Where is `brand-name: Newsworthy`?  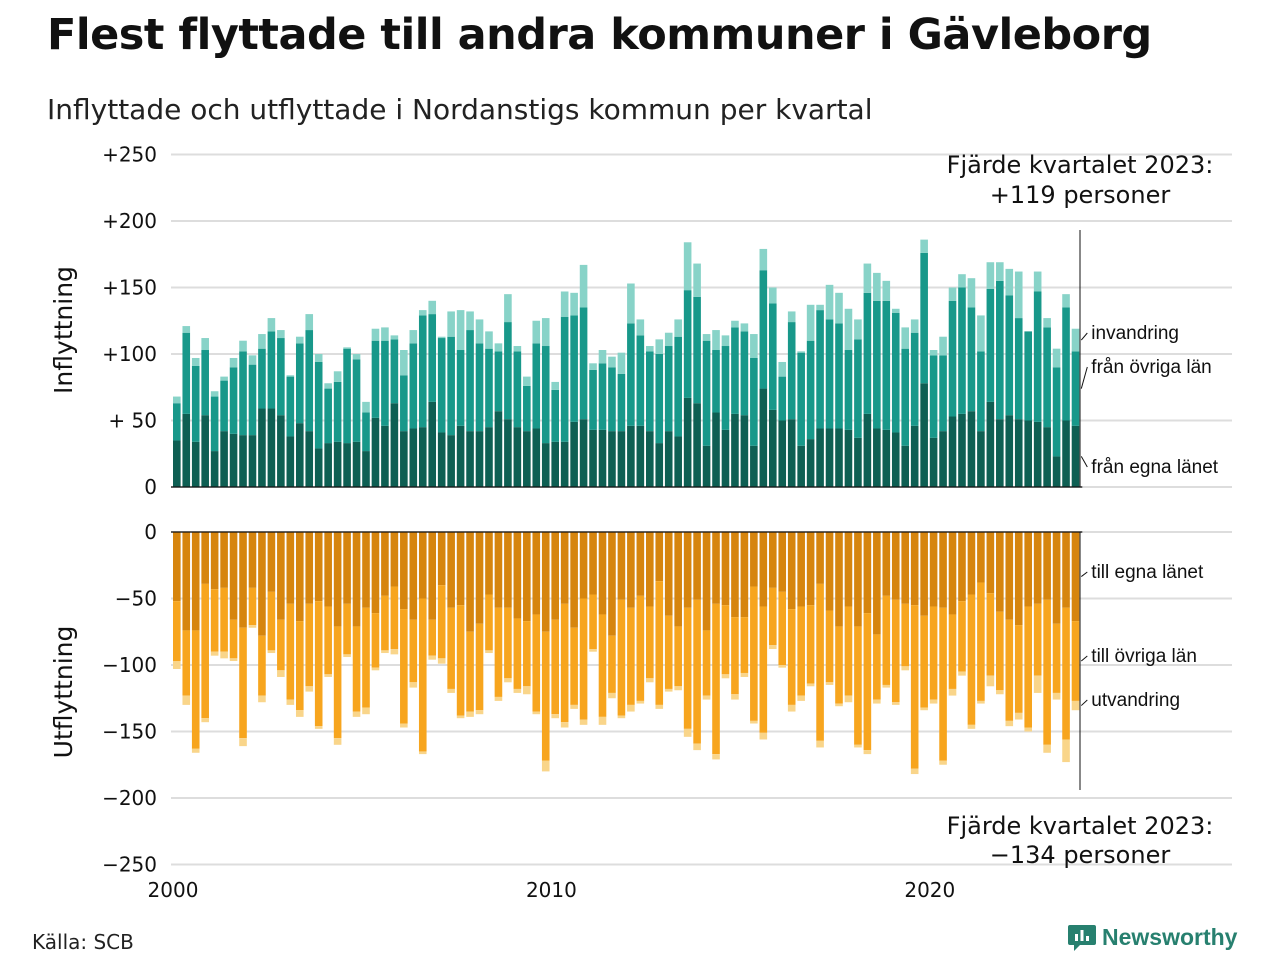 brand-name: Newsworthy is located at coordinates (1170, 936).